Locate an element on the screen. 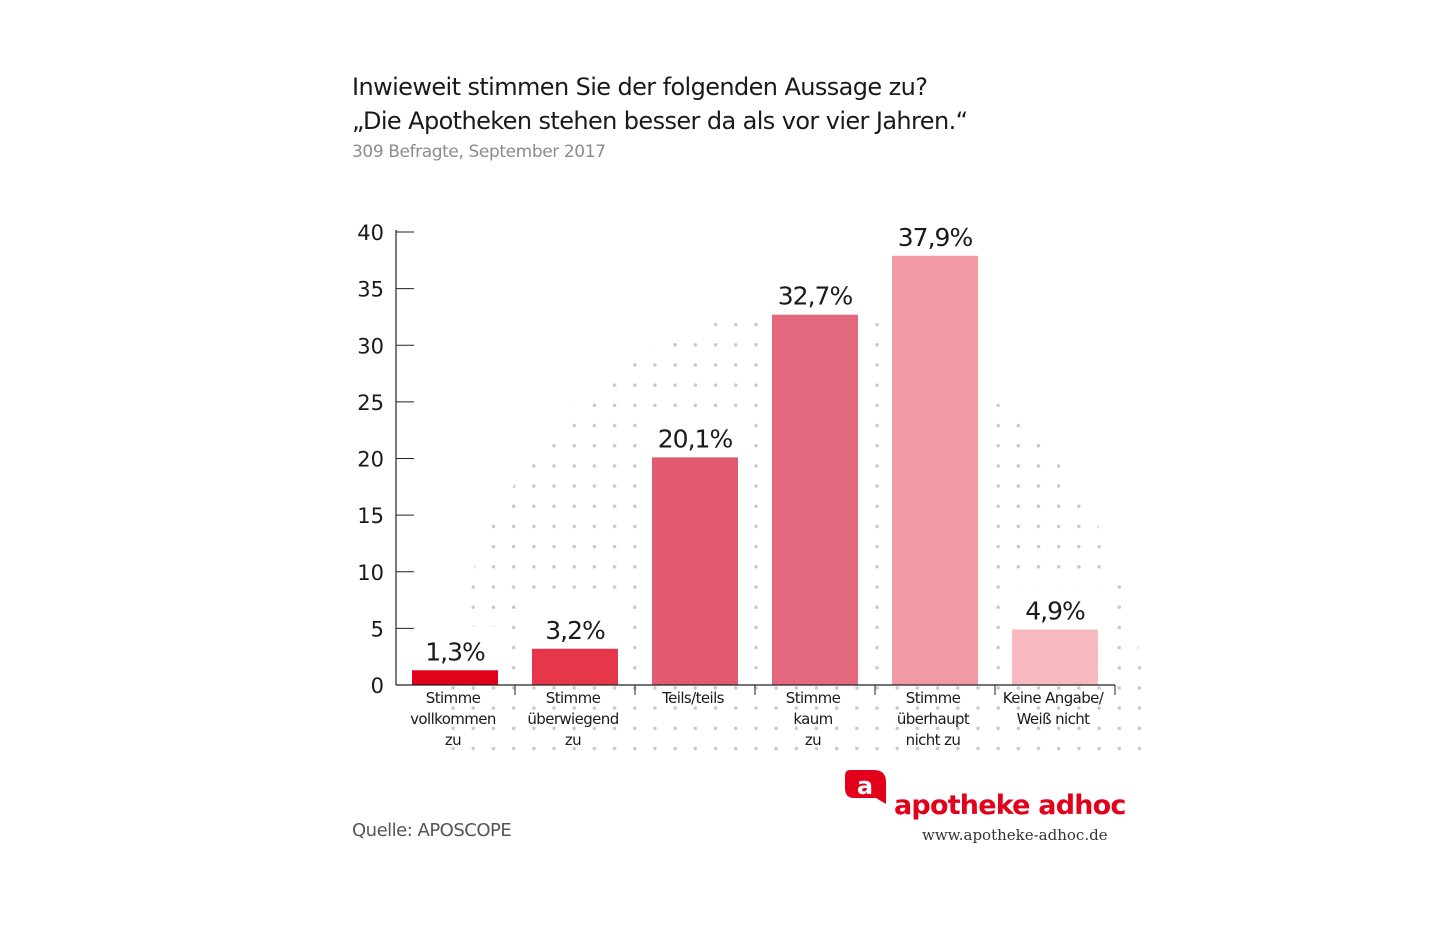 The image size is (1434, 925). y-tick-label: 15 is located at coordinates (370, 516).